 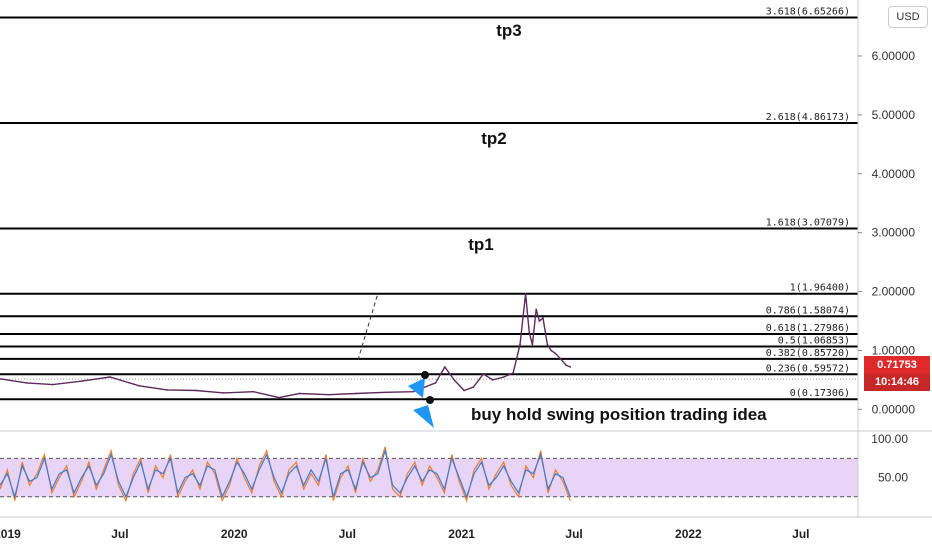 What do you see at coordinates (808, 328) in the screenshot?
I see `fib-label: 0.618(1.27986)` at bounding box center [808, 328].